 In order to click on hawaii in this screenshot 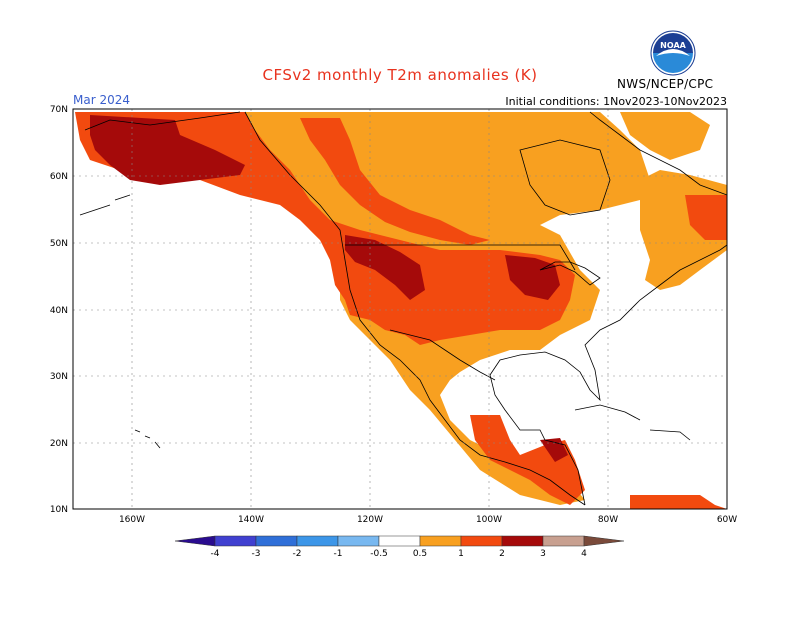, I will do `click(147, 439)`.